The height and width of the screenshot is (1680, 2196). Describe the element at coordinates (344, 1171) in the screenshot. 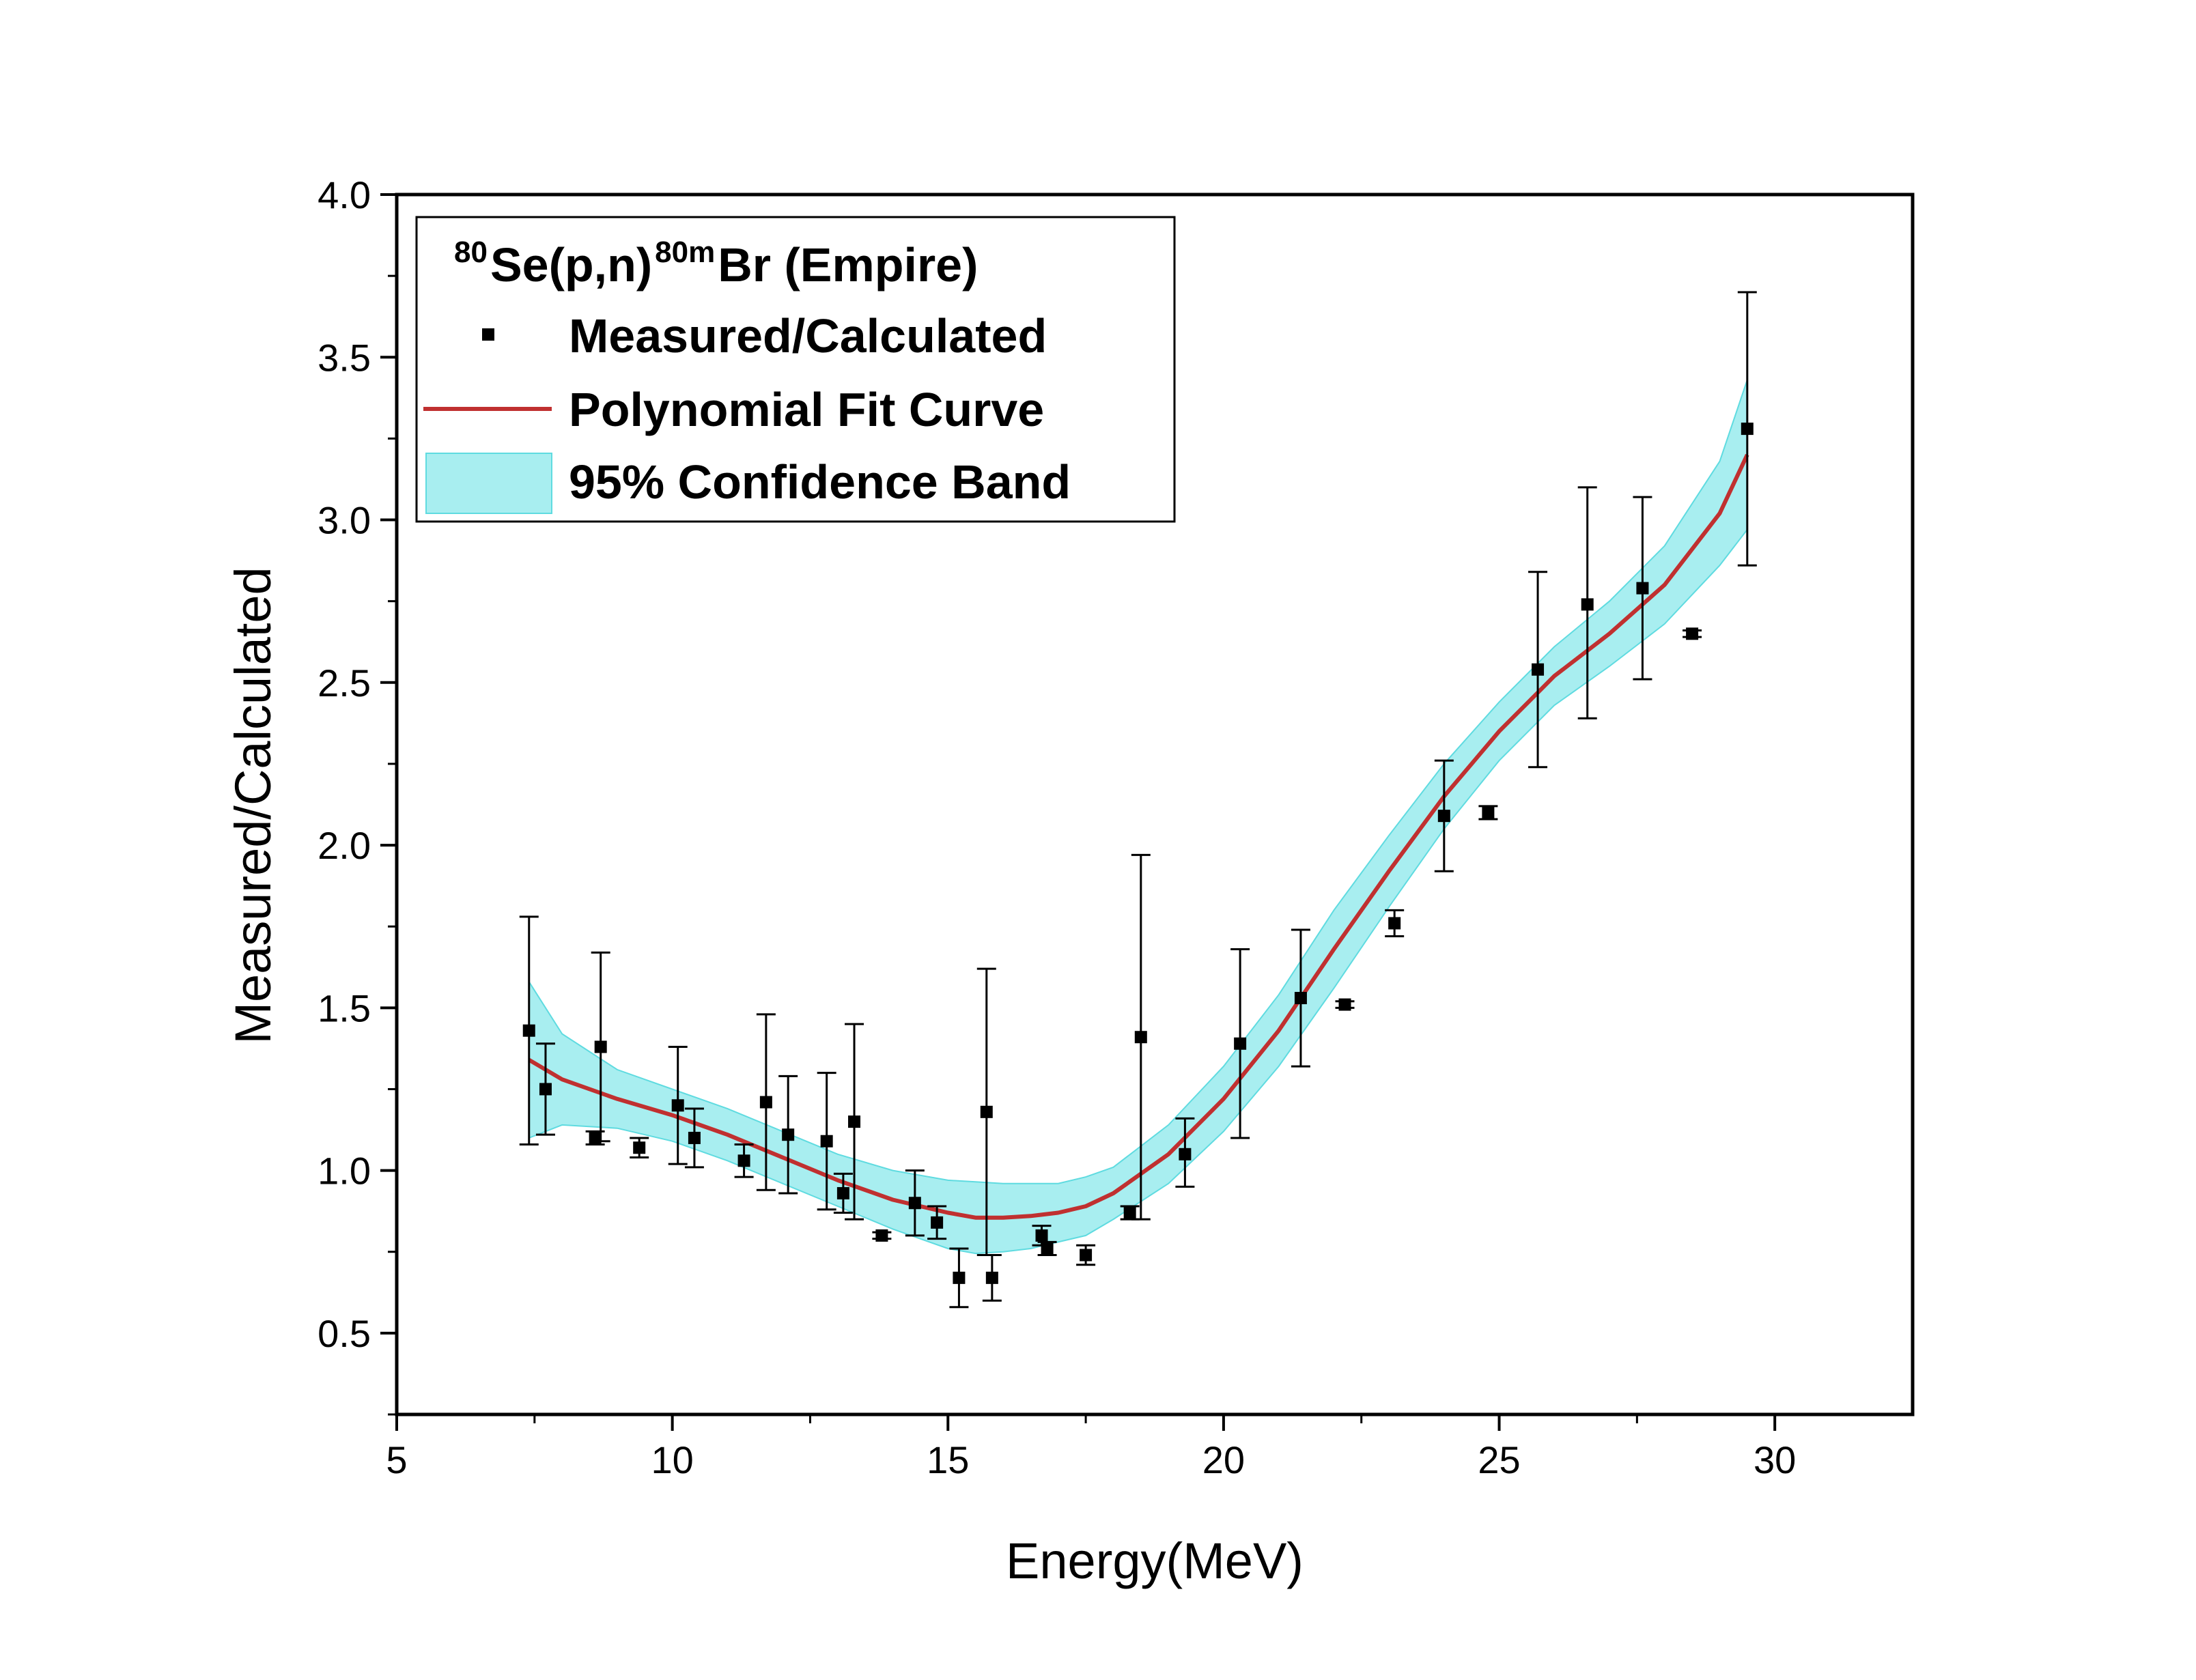

I see `y-tick-label: 1.0` at that location.